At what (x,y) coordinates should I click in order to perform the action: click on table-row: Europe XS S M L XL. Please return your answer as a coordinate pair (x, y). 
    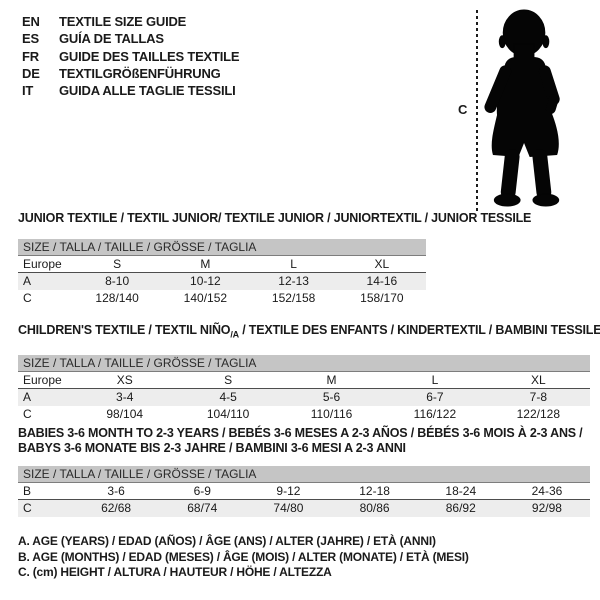
    Looking at the image, I should click on (304, 380).